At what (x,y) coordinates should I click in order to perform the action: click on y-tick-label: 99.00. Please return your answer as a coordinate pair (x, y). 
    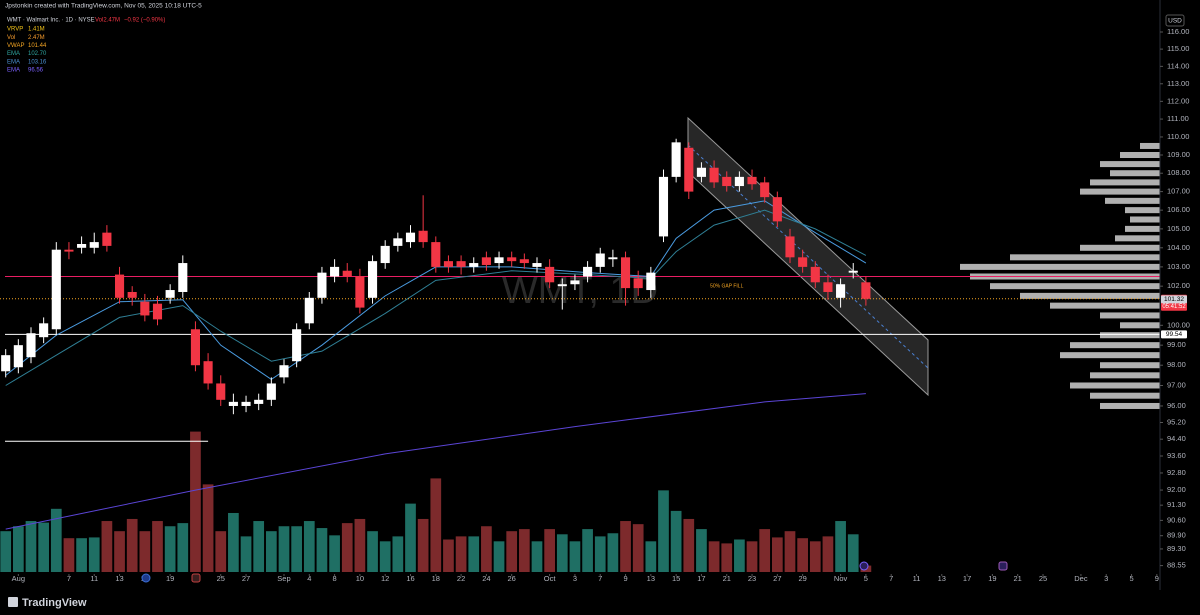
    Looking at the image, I should click on (1176, 344).